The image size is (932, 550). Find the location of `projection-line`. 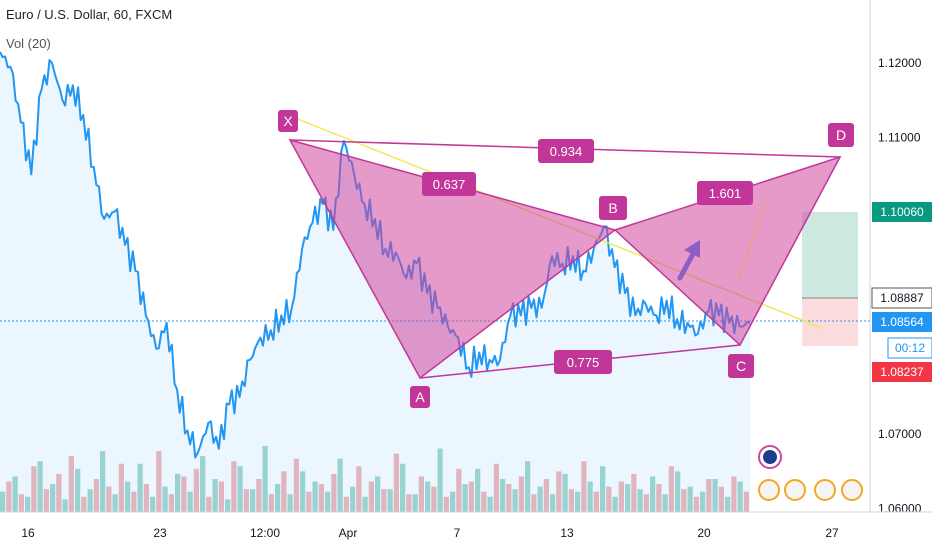

projection-line is located at coordinates (752, 241).